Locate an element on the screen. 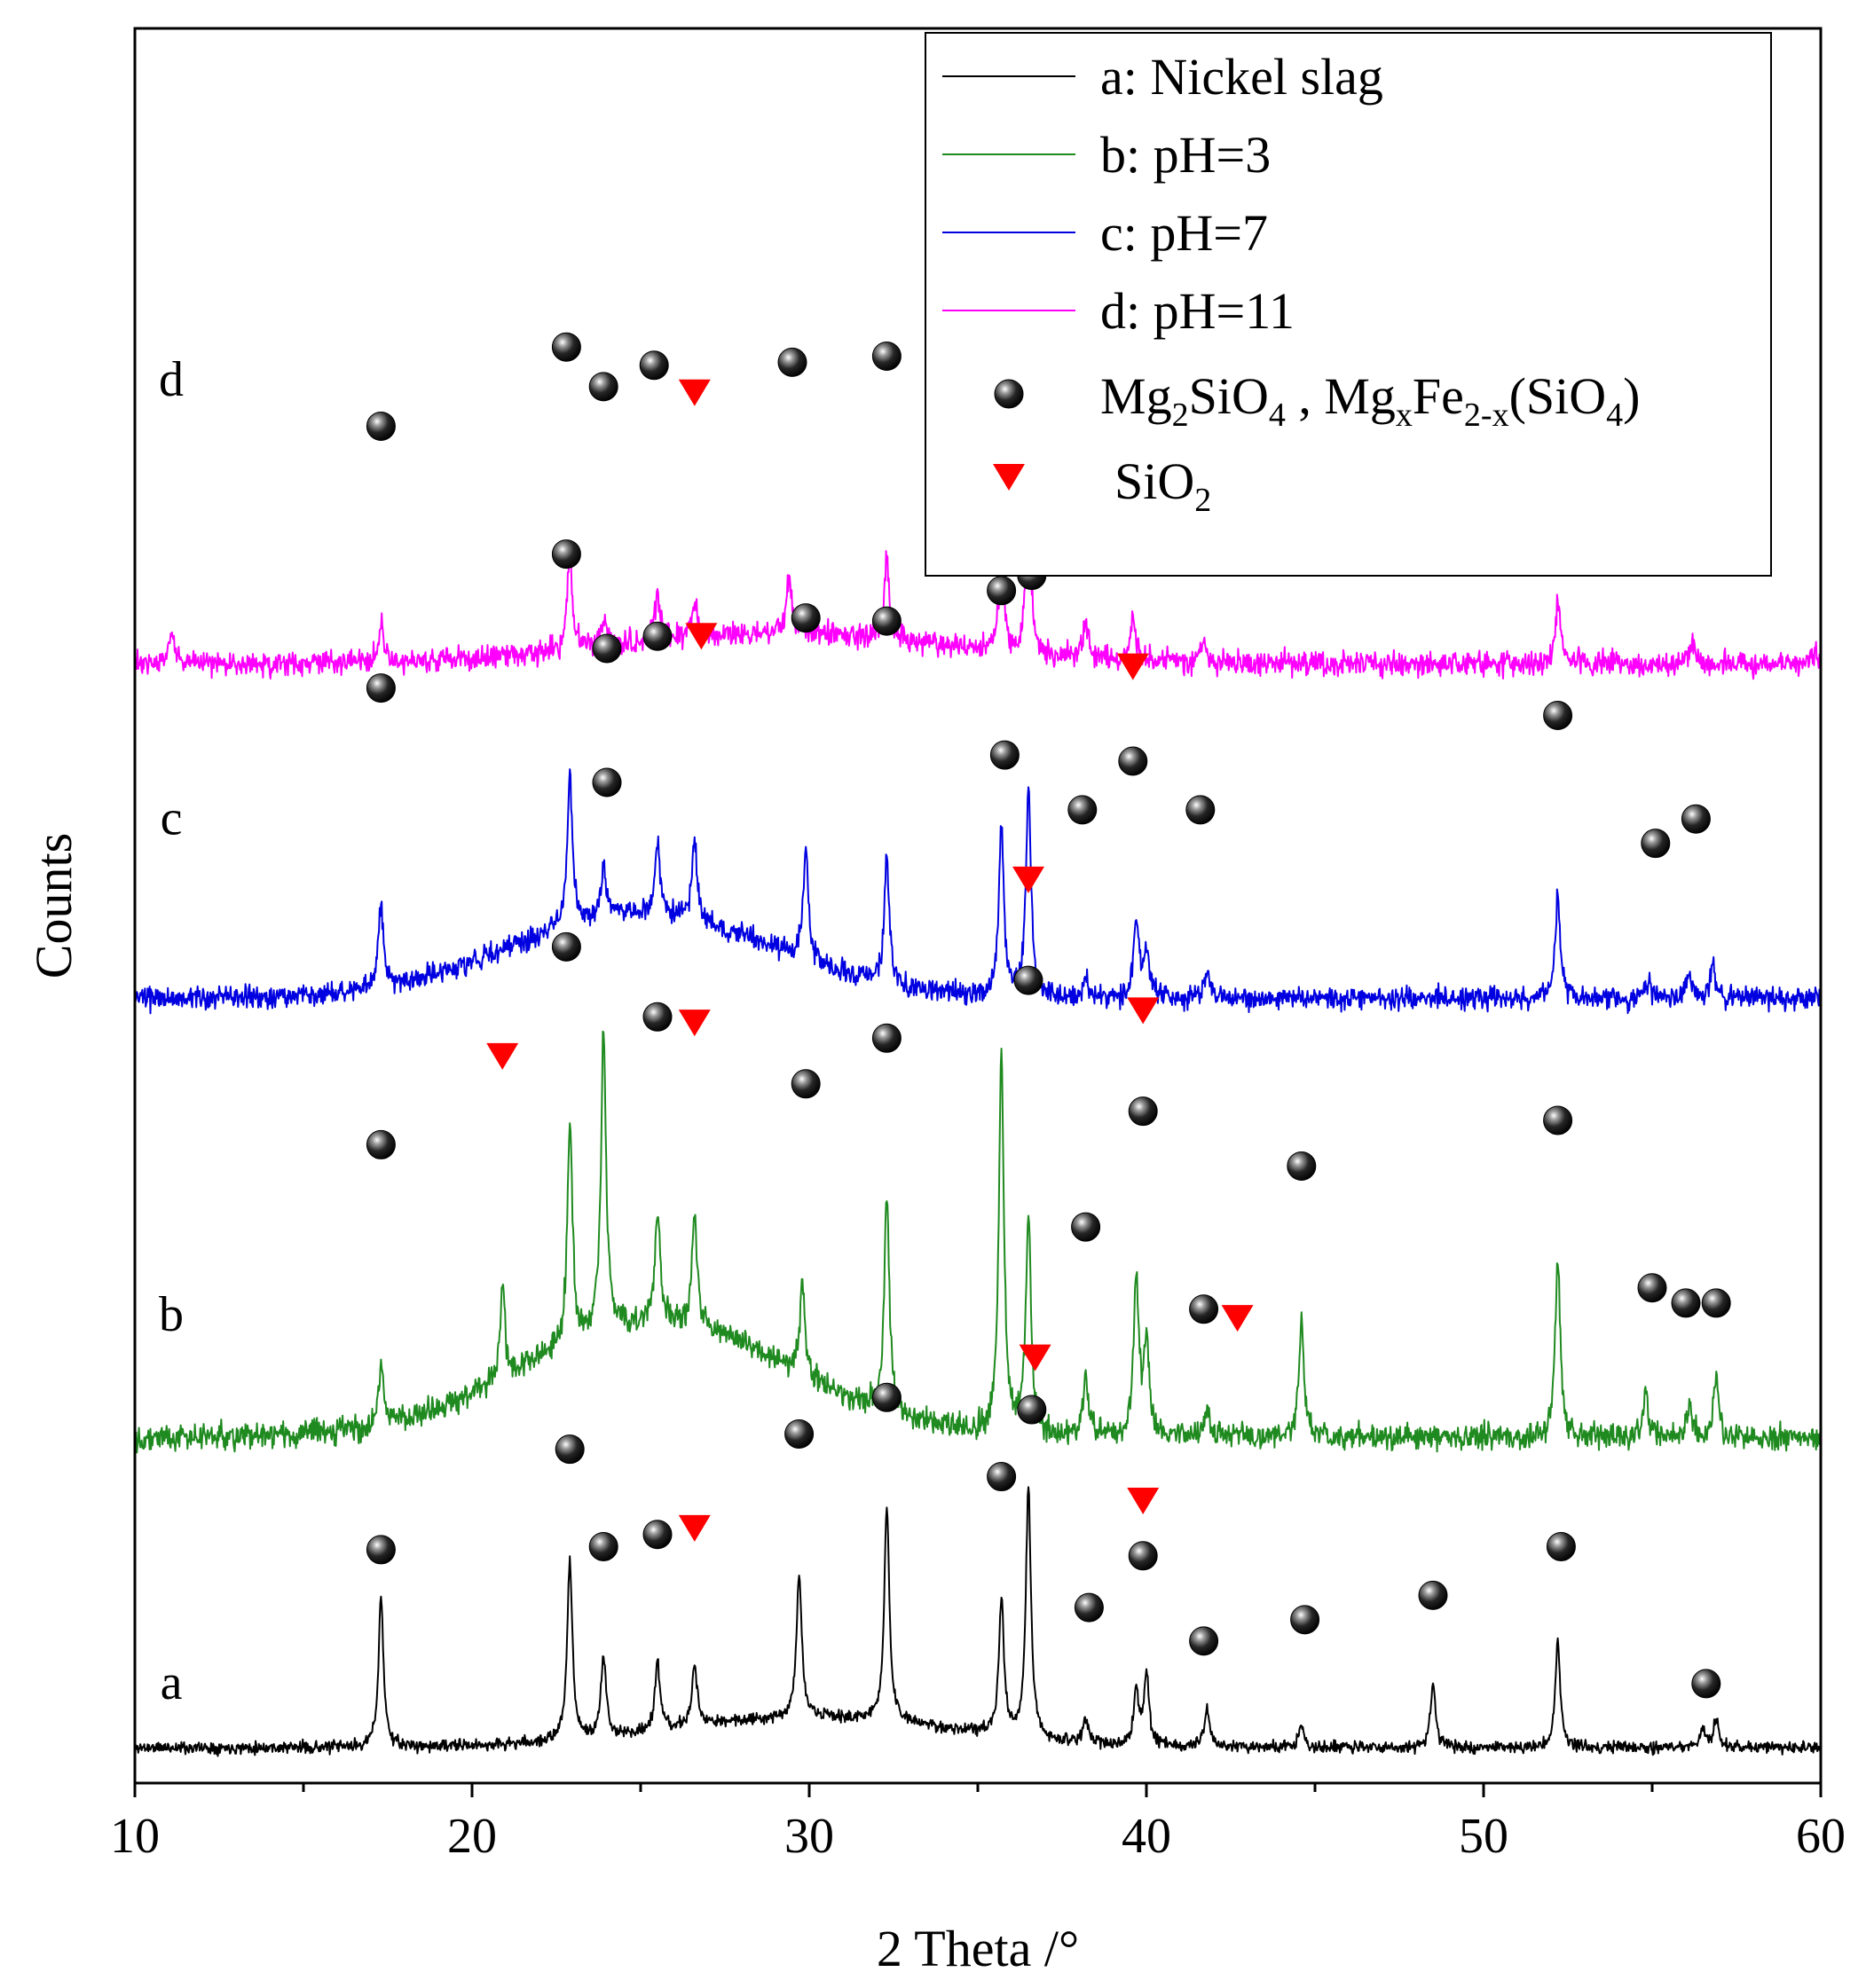  x-axis-label: 2 Theta /° is located at coordinates (978, 1948).